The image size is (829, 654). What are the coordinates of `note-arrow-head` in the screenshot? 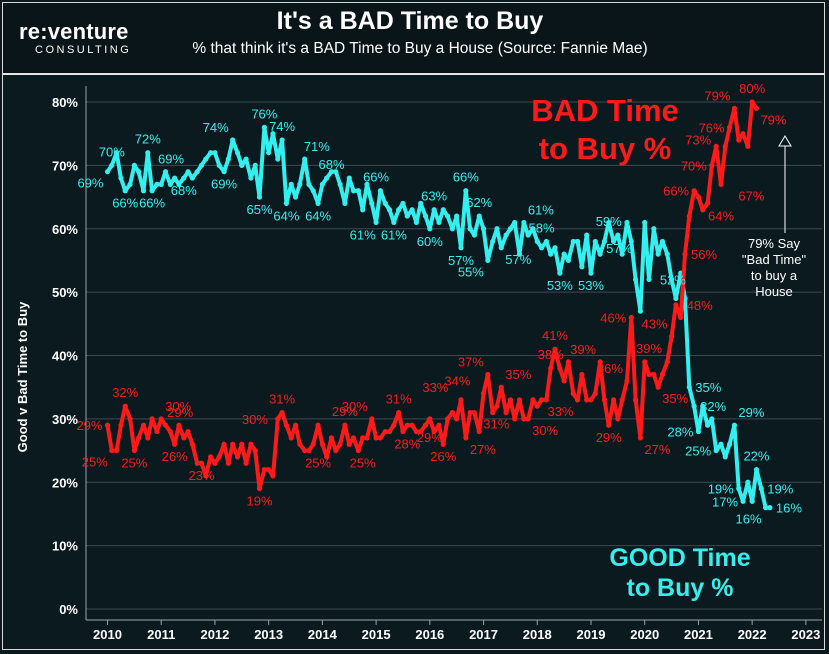 It's located at (785, 141).